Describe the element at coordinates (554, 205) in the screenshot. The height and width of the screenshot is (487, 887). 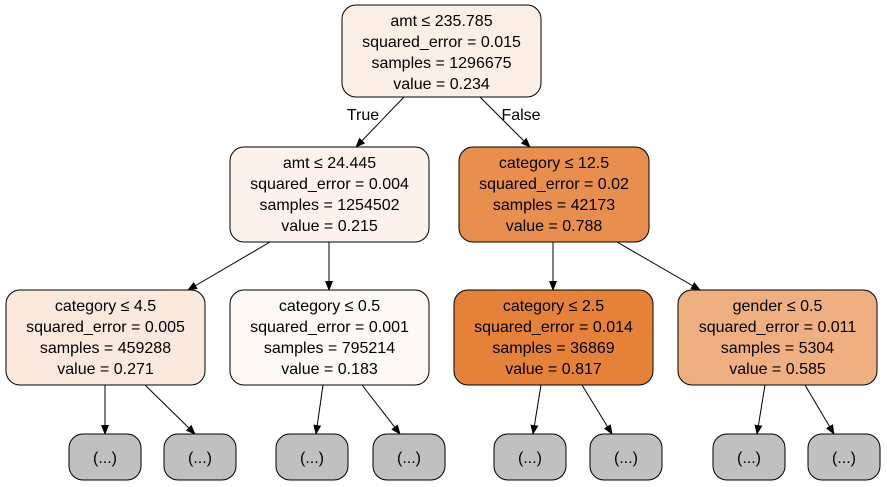
I see `node-samples: samples = 42173` at that location.